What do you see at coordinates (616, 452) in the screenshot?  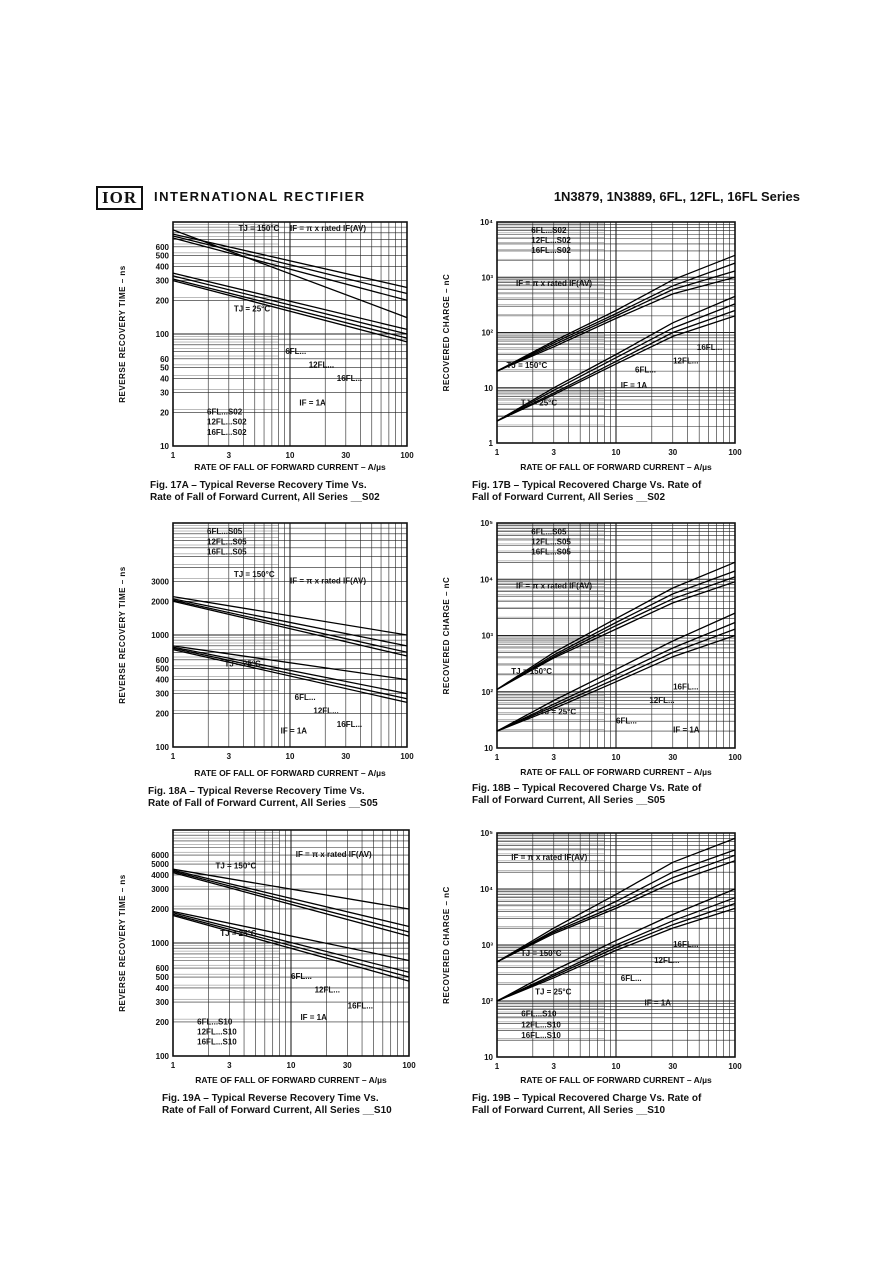 I see `fig17b-xtick-2: 10` at bounding box center [616, 452].